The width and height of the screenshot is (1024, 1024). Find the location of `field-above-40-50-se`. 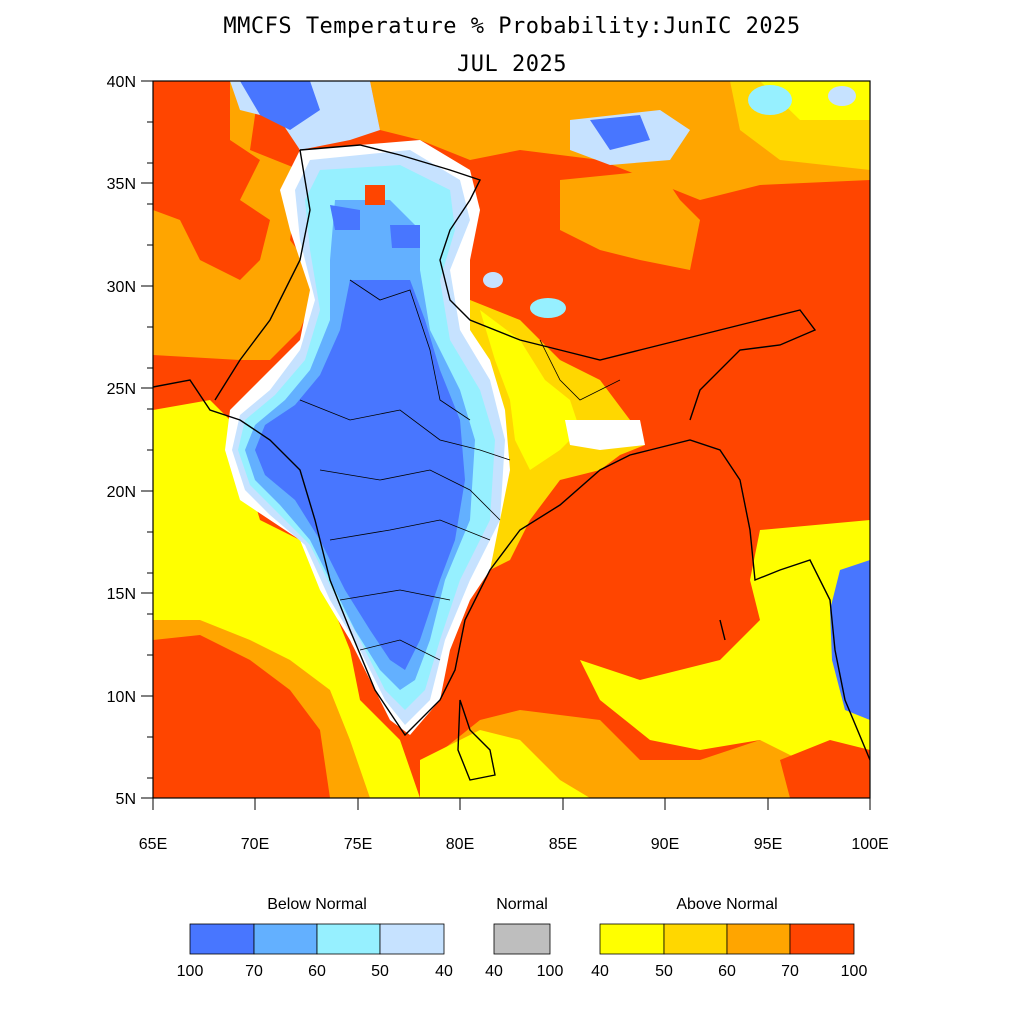

field-above-40-50-se is located at coordinates (725, 659).